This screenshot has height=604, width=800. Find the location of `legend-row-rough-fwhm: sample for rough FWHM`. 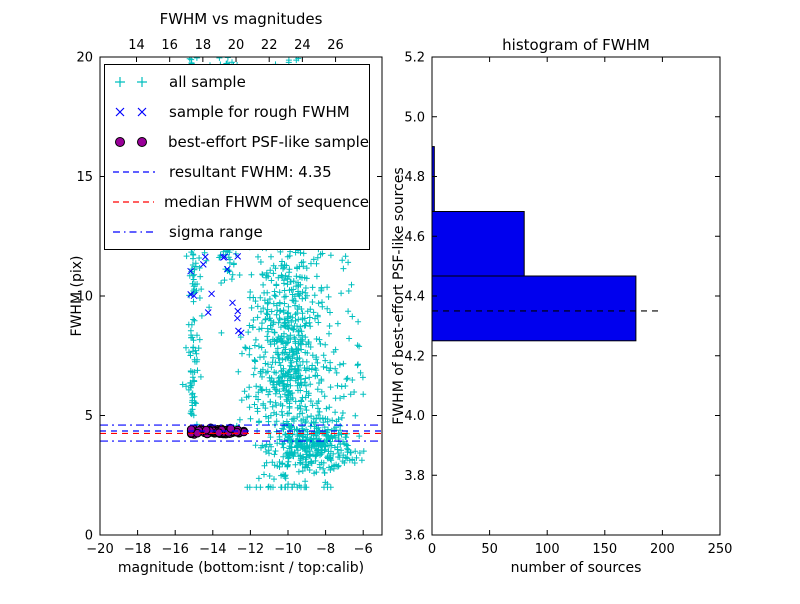

legend-row-rough-fwhm: sample for rough FWHM is located at coordinates (237, 112).